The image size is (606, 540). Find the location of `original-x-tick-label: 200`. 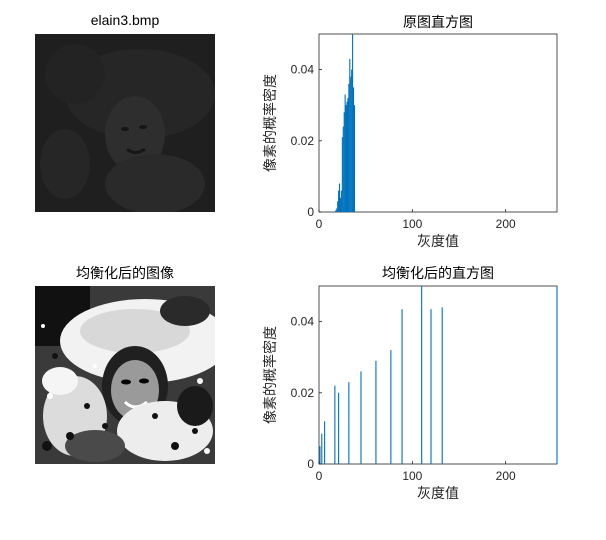

original-x-tick-label: 200 is located at coordinates (506, 224).